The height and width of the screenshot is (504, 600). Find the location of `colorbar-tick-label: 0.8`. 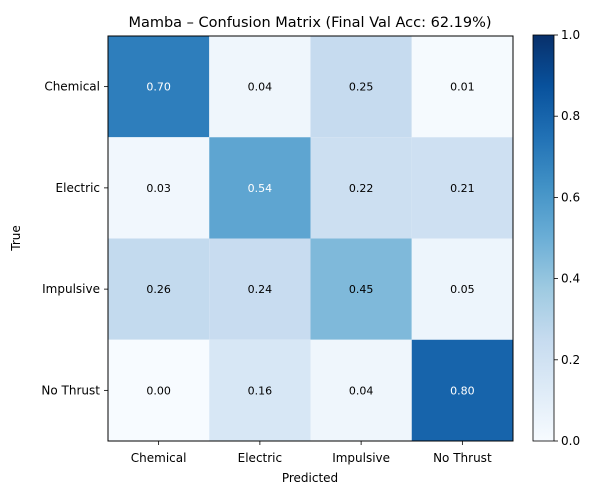

colorbar-tick-label: 0.8 is located at coordinates (570, 116).